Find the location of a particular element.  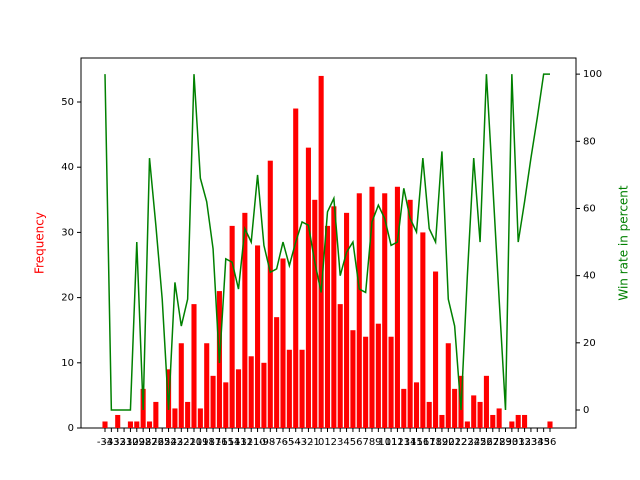

x-tick-label: -11 is located at coordinates (251, 442).